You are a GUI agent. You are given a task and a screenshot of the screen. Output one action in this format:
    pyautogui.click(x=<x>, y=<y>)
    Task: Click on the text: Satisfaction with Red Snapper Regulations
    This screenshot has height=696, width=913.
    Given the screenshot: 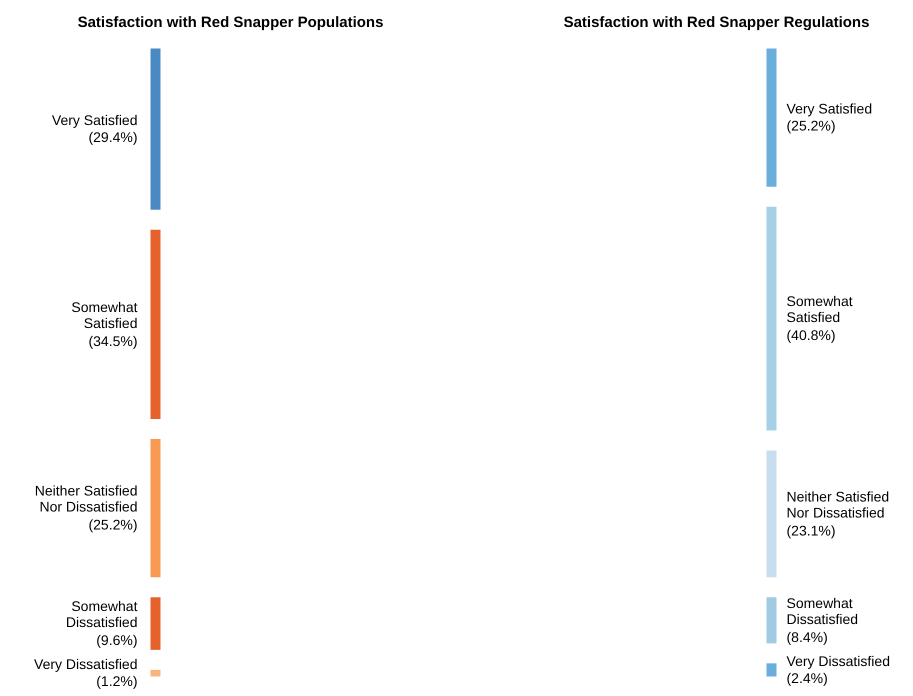 What is the action you would take?
    pyautogui.click(x=717, y=22)
    